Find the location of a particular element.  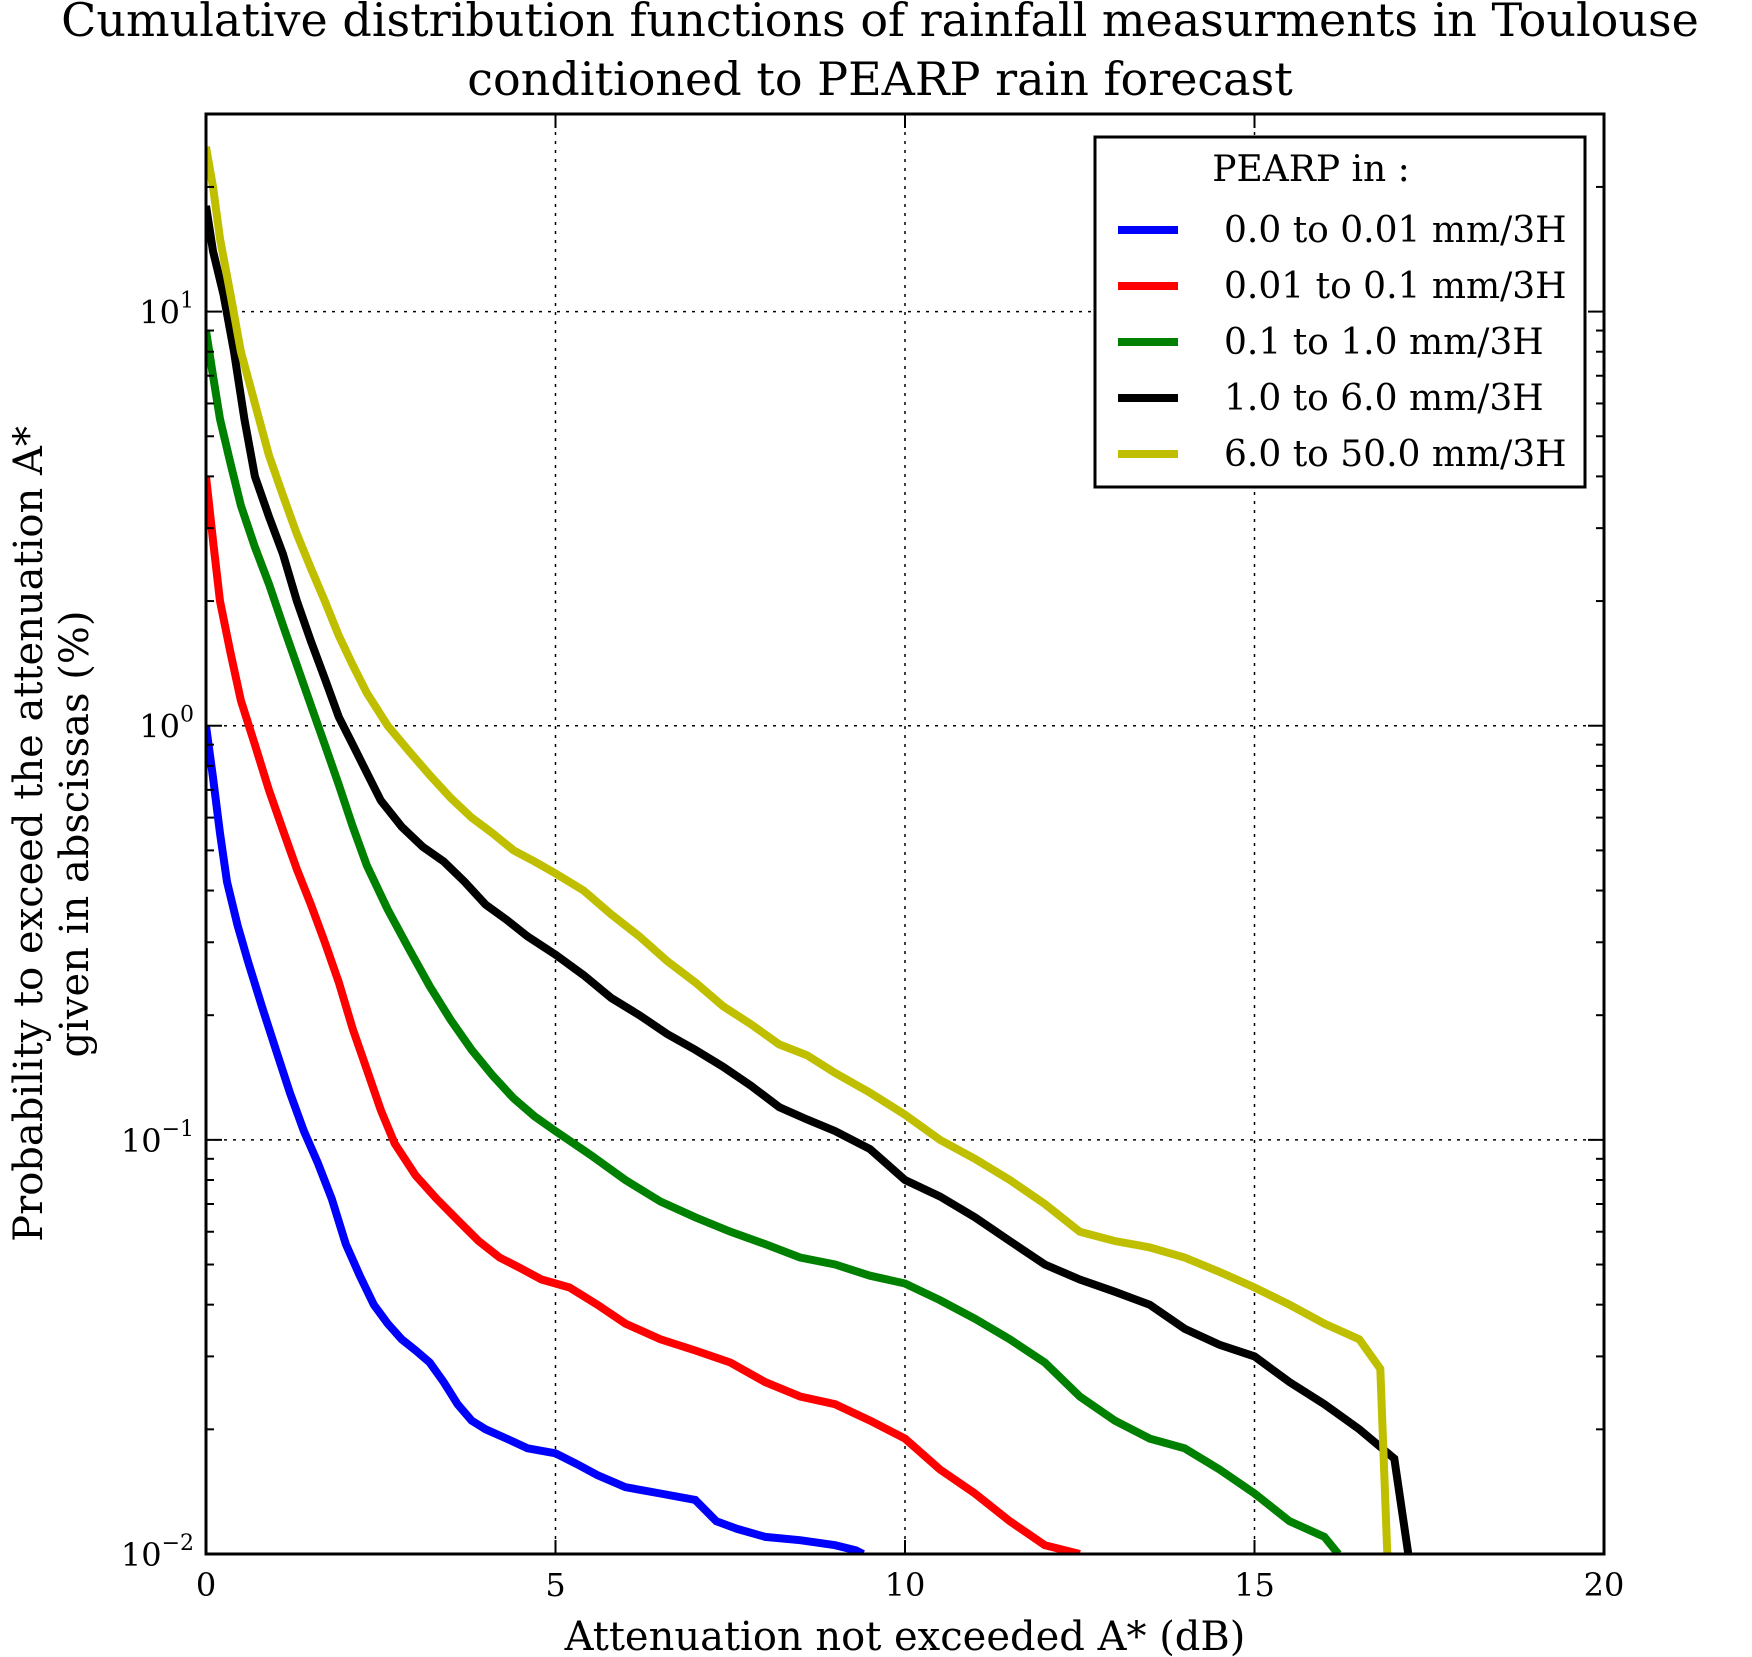

y-axis-label: Probability to exceed the attenuation A* is located at coordinates (29, 834).